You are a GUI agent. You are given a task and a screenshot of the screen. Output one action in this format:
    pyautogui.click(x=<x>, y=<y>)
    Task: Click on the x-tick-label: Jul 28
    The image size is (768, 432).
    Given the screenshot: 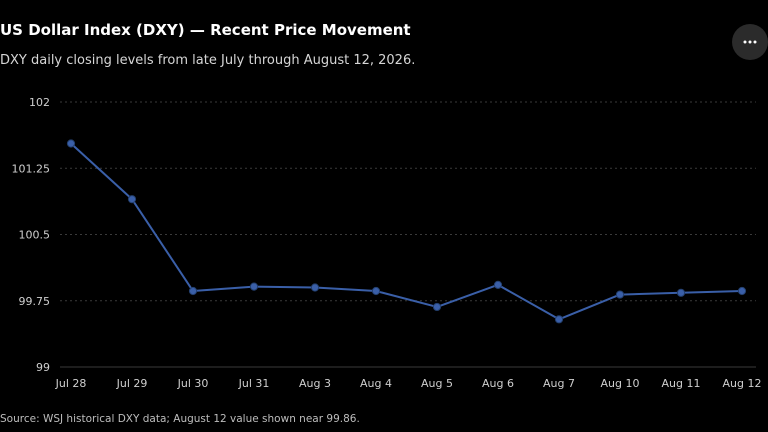 What is the action you would take?
    pyautogui.click(x=71, y=383)
    